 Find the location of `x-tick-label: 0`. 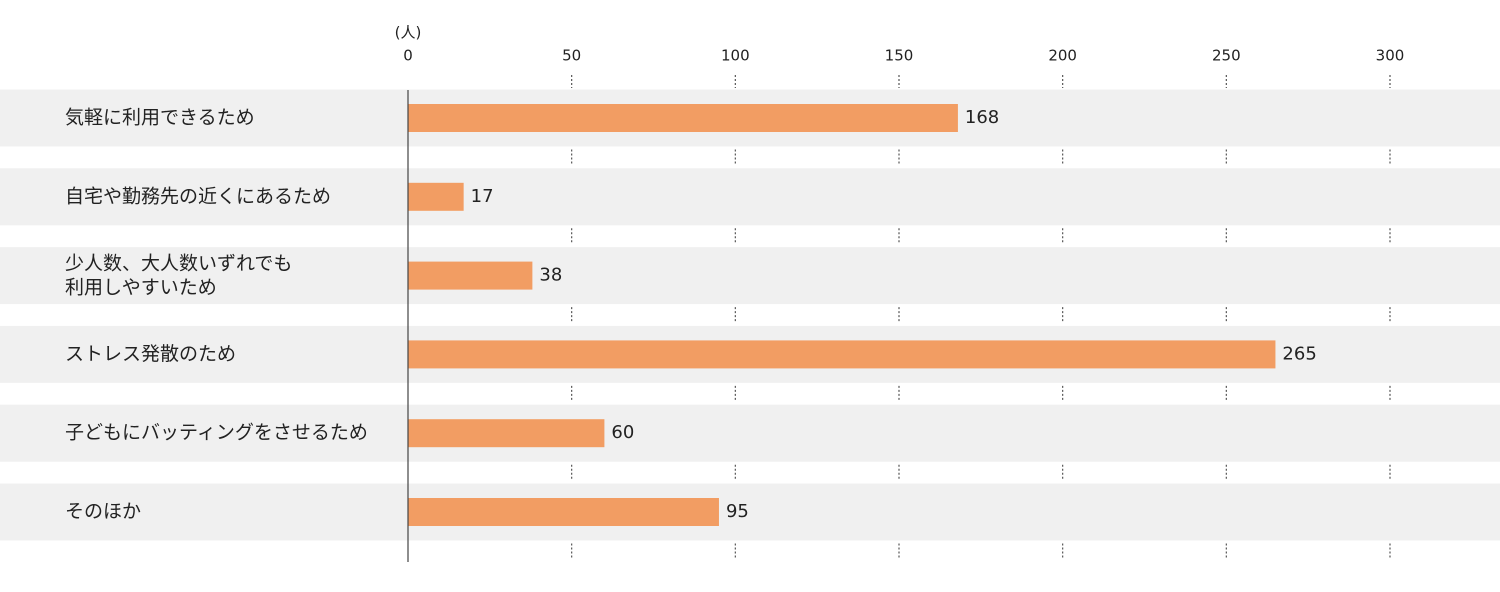

x-tick-label: 0 is located at coordinates (408, 56).